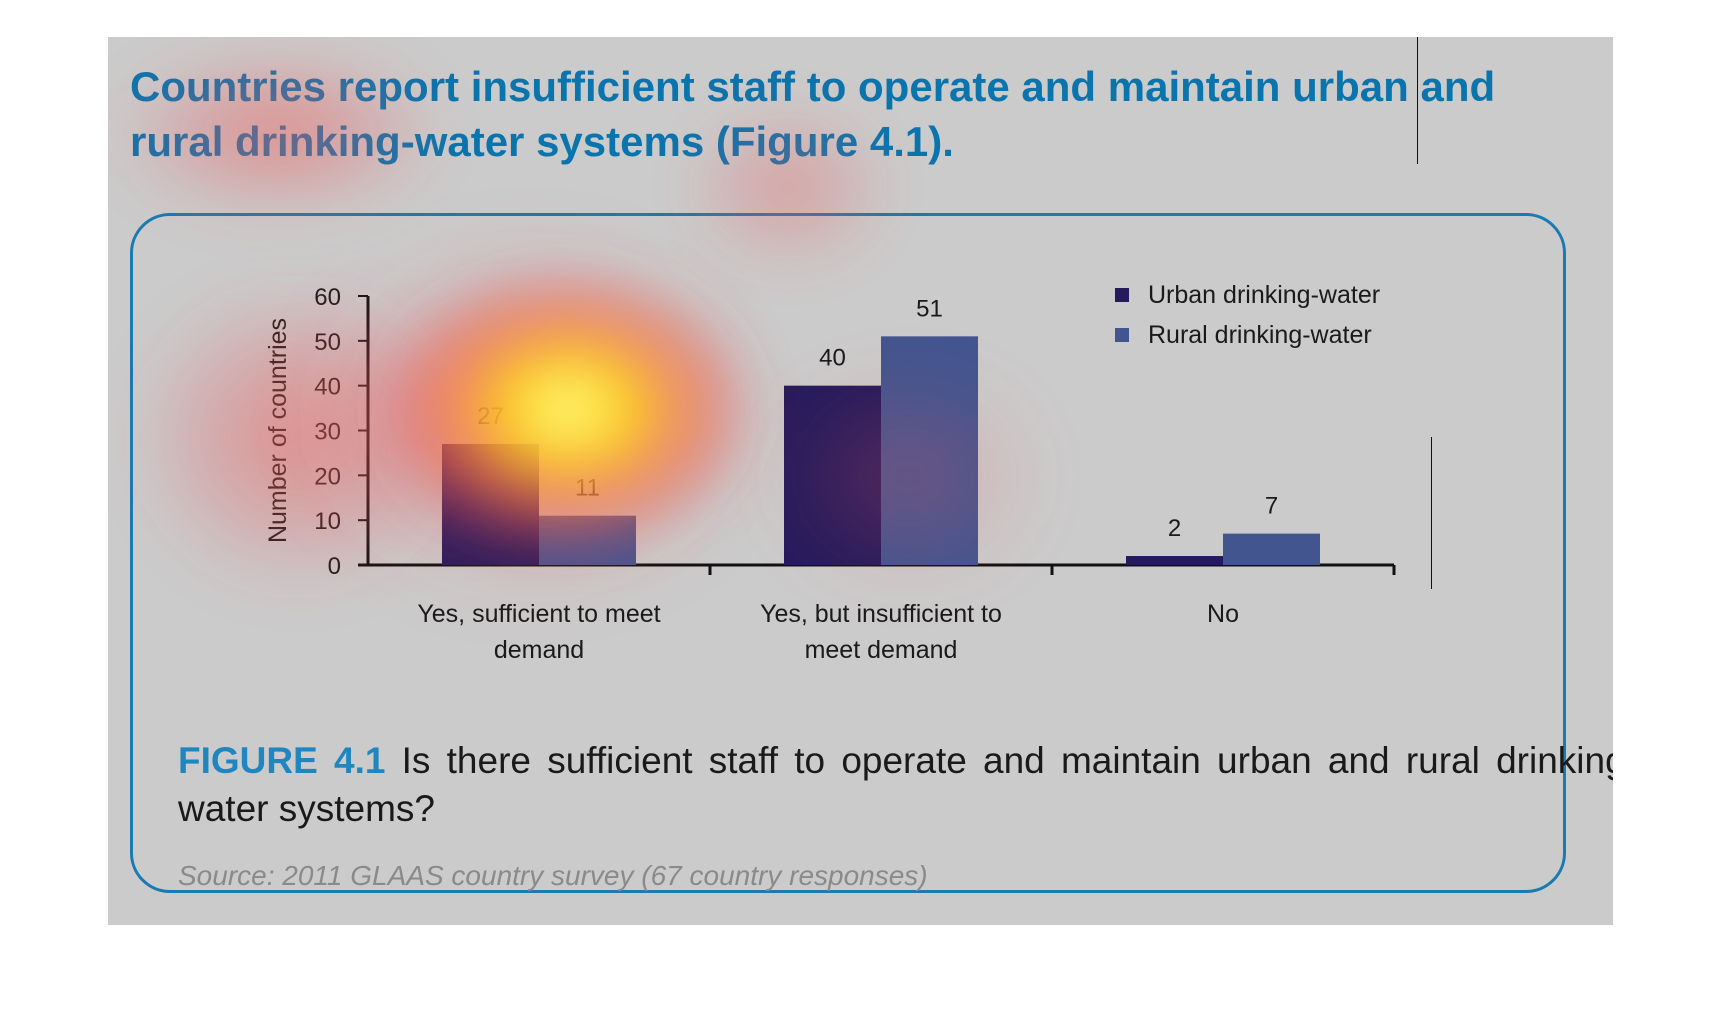 Image resolution: width=1714 pixels, height=1016 pixels. I want to click on legend-label: Rural drinking-water, so click(1260, 335).